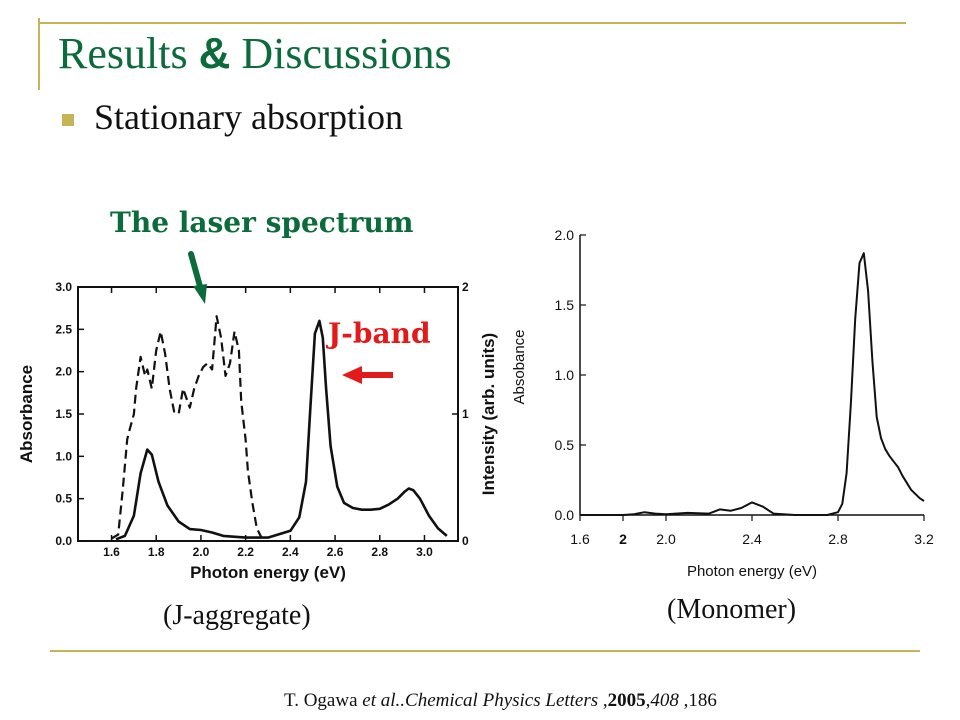  Describe the element at coordinates (248, 117) in the screenshot. I see `bullet-stationary-absorption: Stationary absorption` at that location.